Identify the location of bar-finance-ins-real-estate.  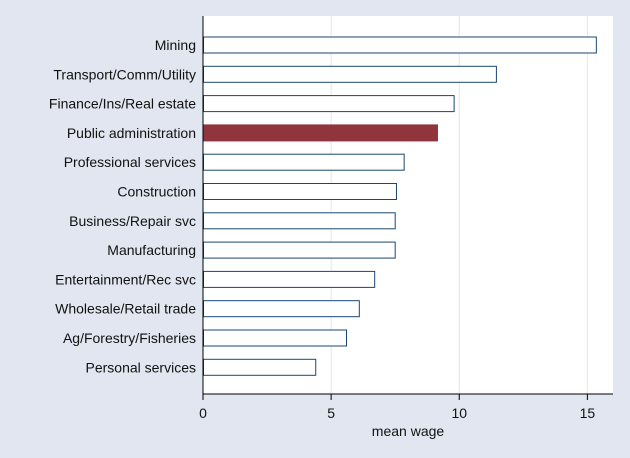
(329, 104).